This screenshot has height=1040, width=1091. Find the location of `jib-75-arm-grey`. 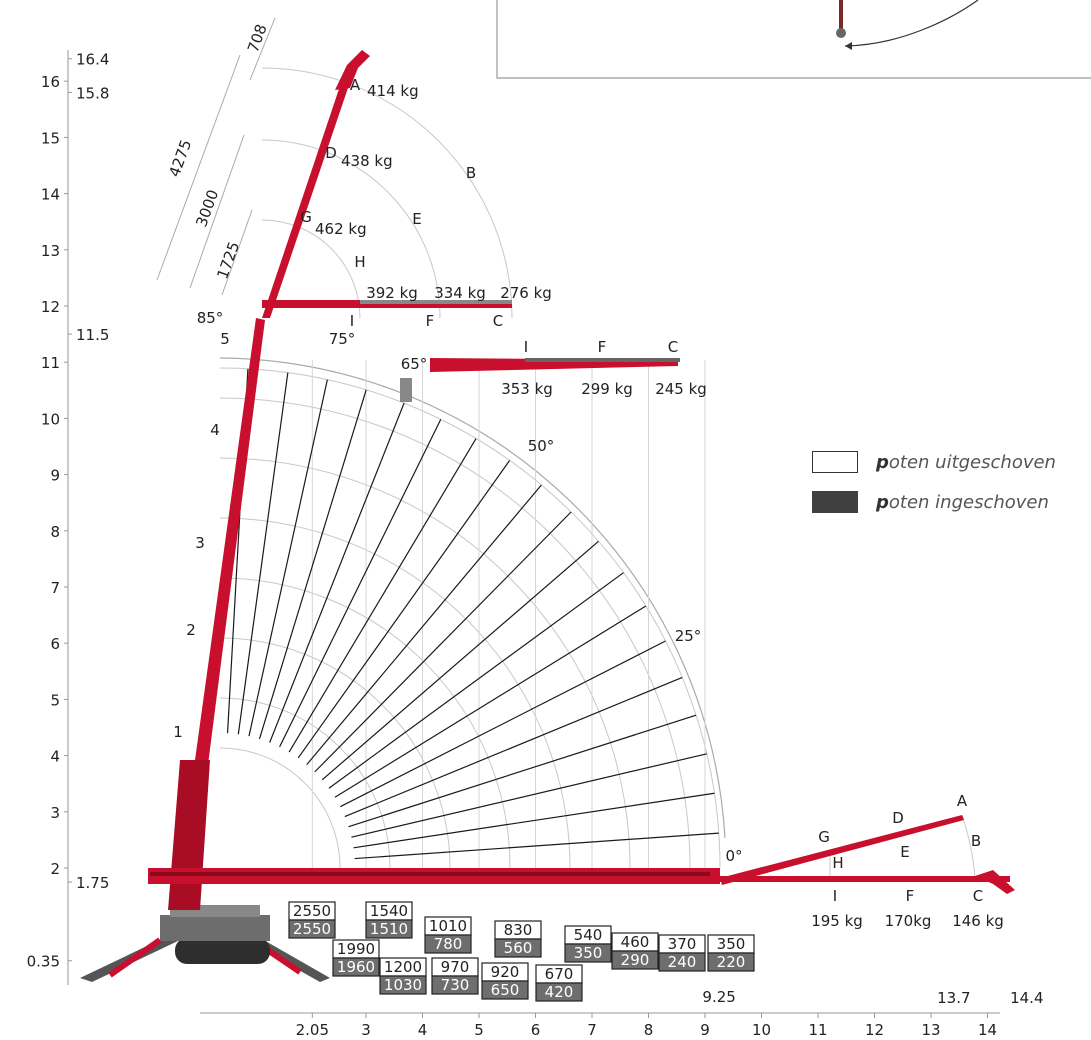

jib-75-arm-grey is located at coordinates (436, 302).